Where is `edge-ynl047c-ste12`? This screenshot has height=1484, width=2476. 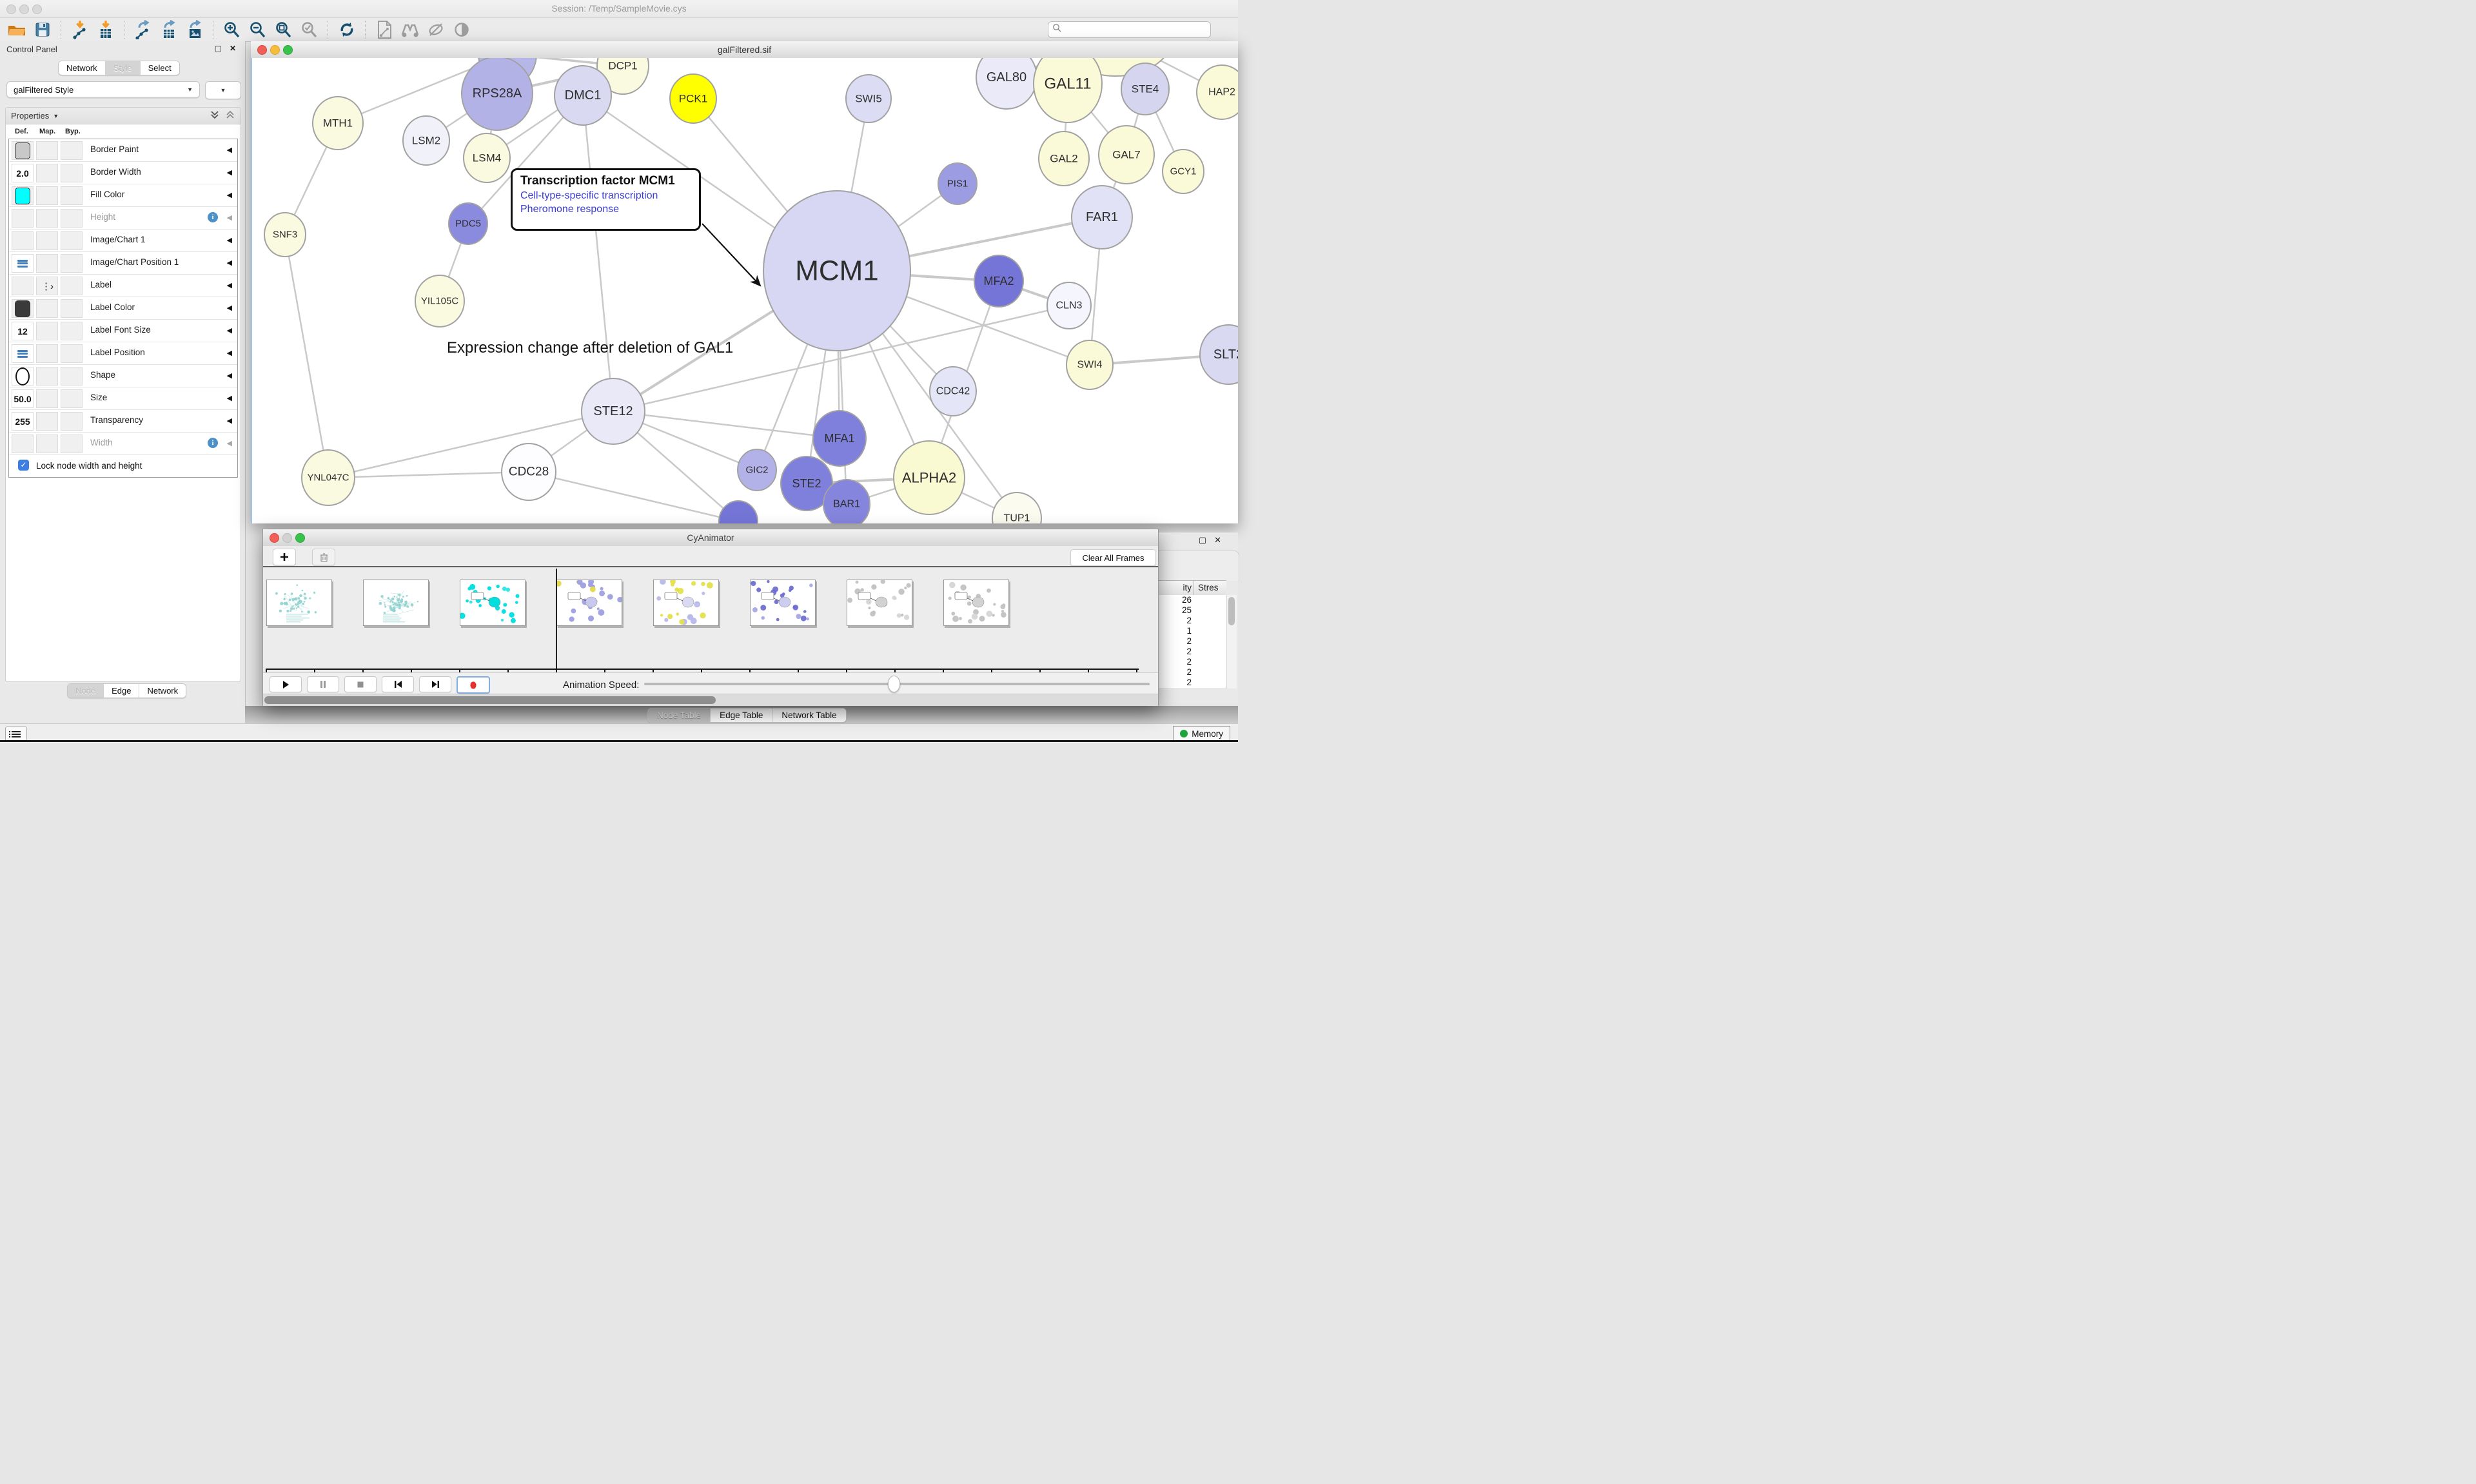 edge-ynl047c-ste12 is located at coordinates (471, 444).